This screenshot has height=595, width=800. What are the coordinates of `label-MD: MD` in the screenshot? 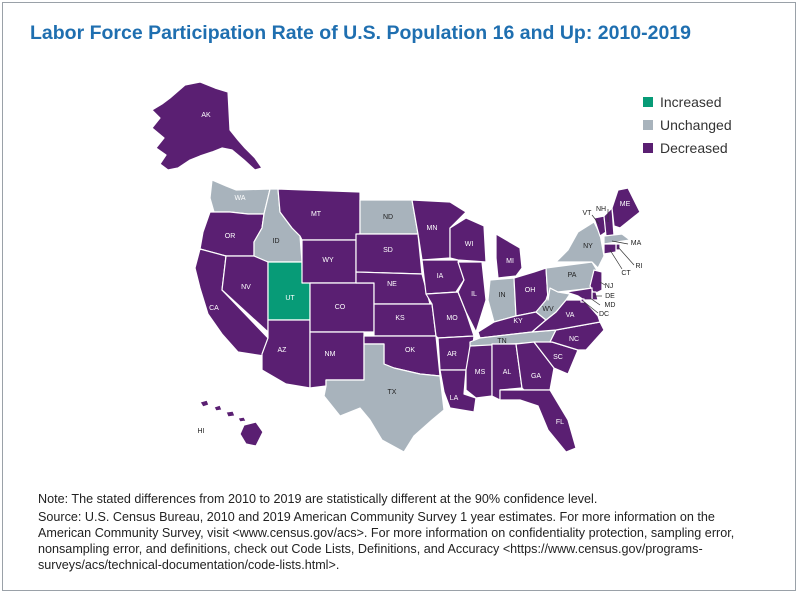 It's located at (610, 305).